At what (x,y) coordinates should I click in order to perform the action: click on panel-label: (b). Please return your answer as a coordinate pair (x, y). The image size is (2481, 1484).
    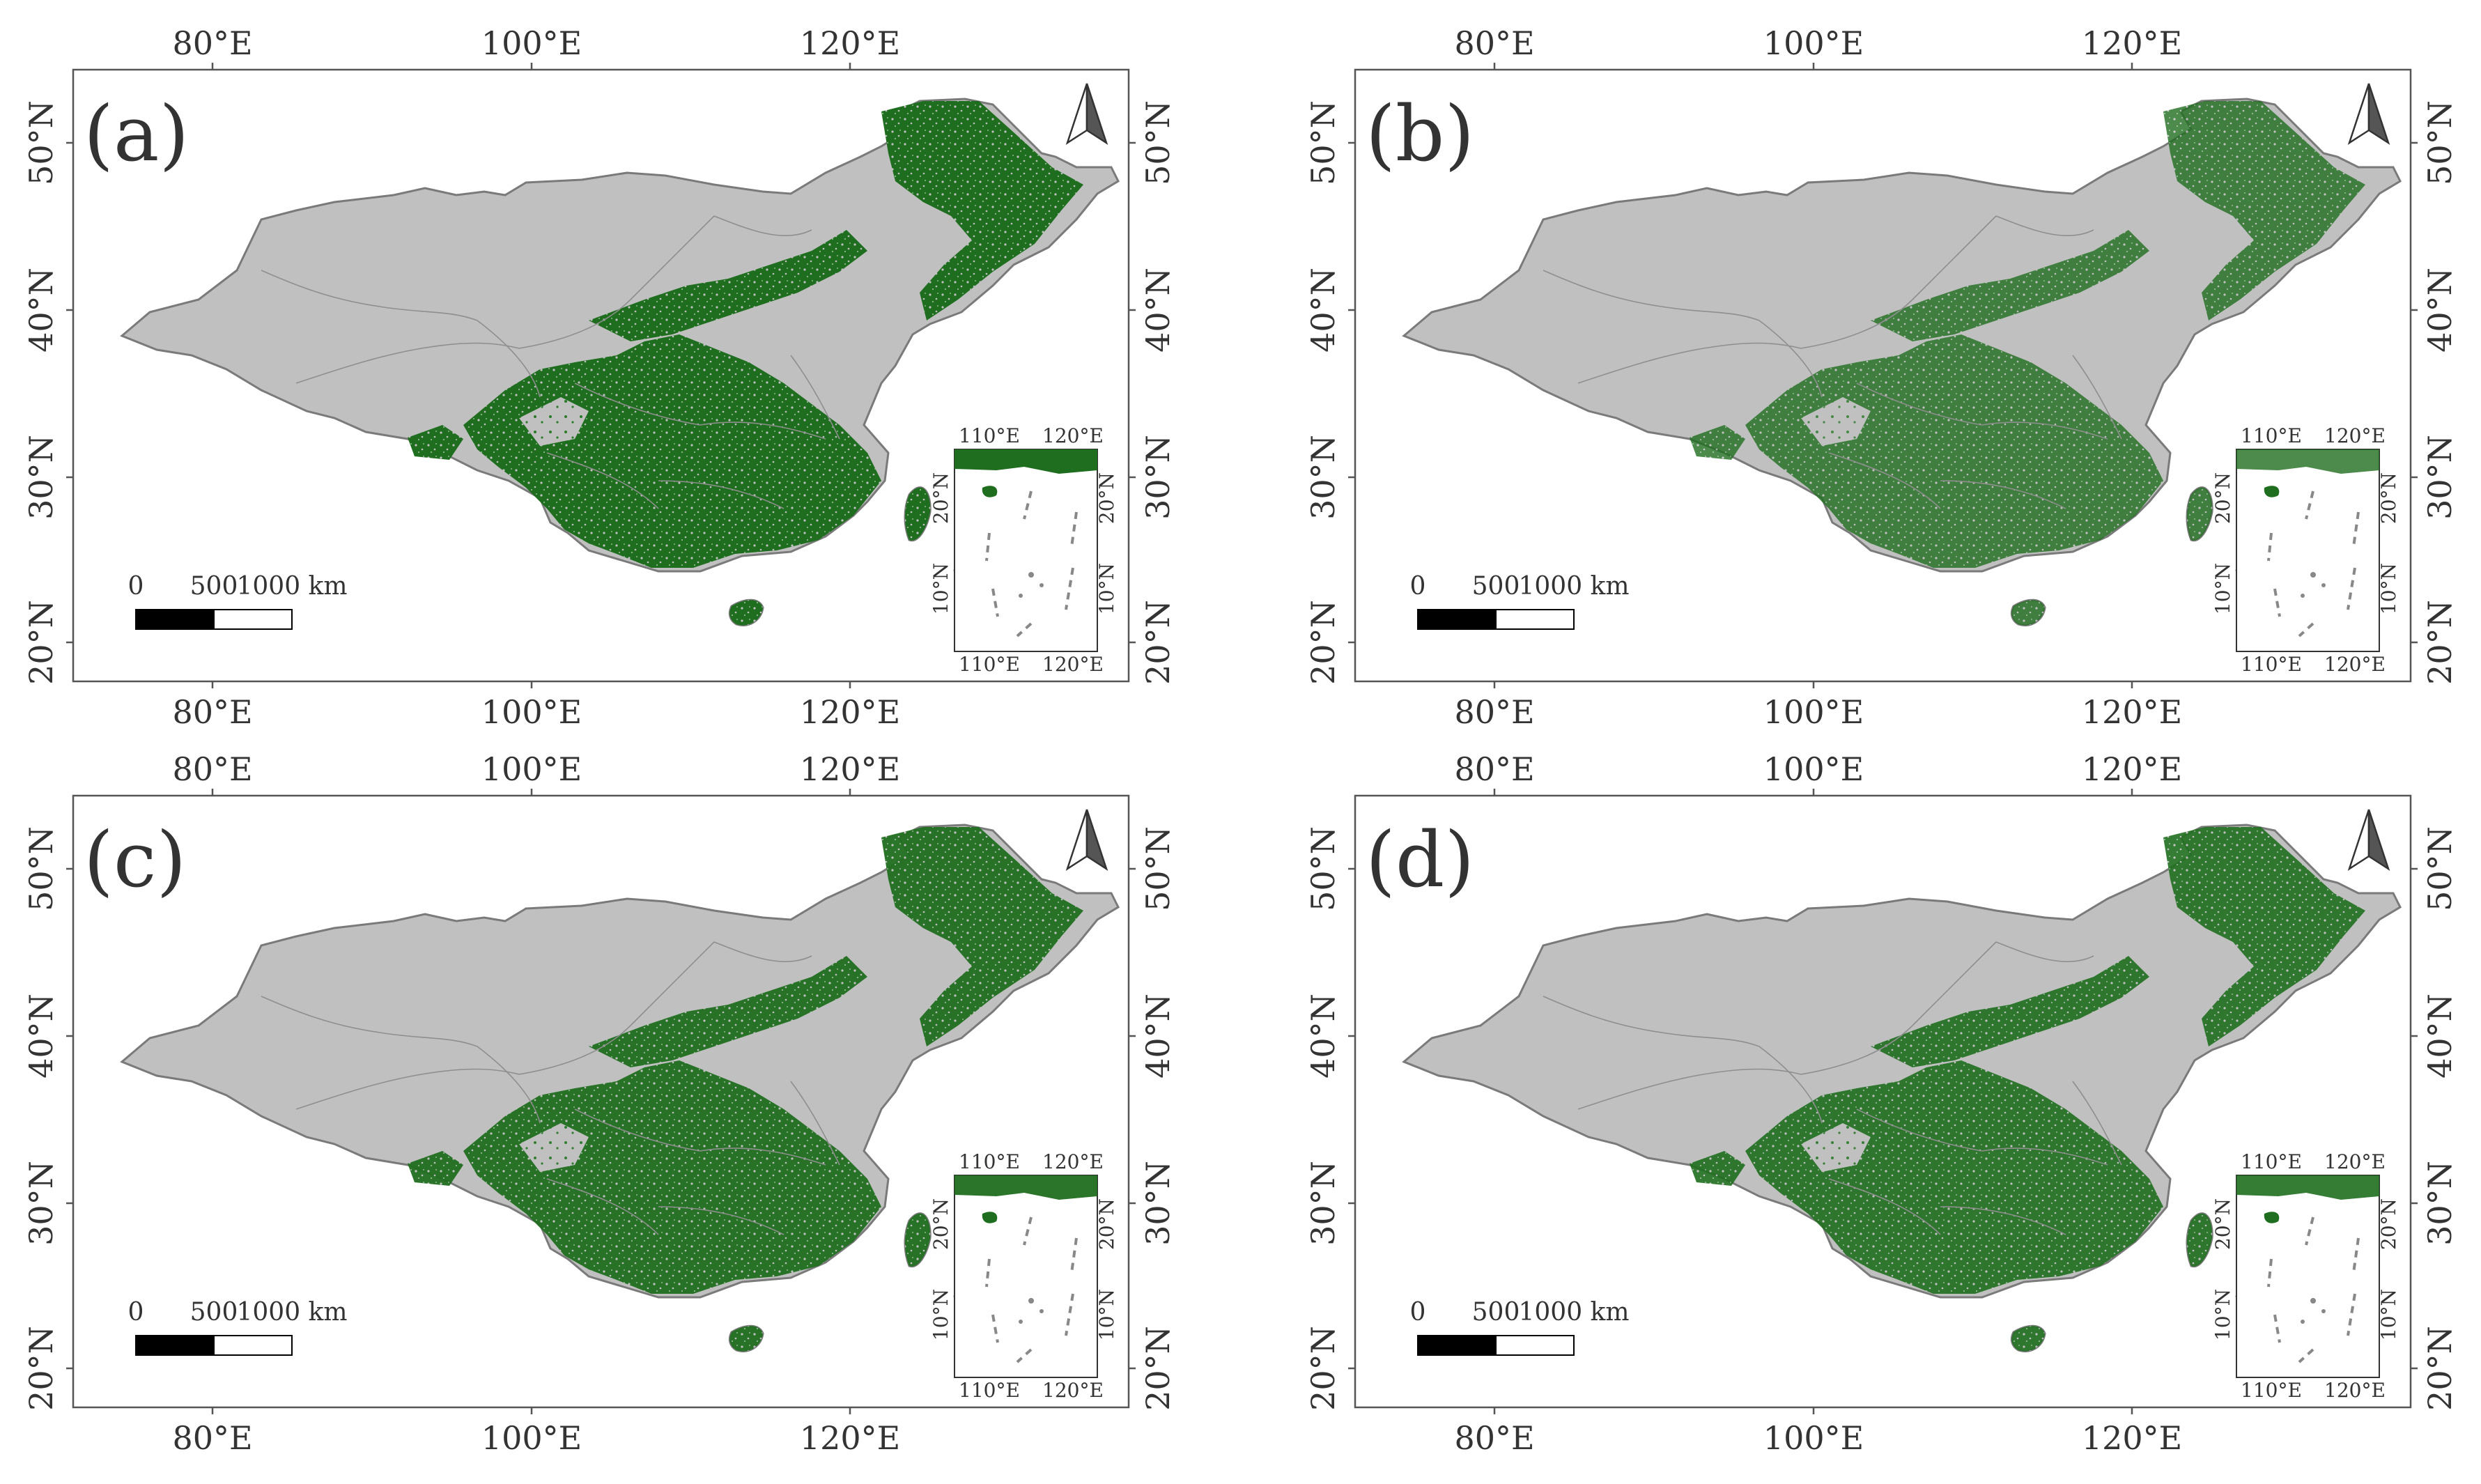
    Looking at the image, I should click on (1420, 133).